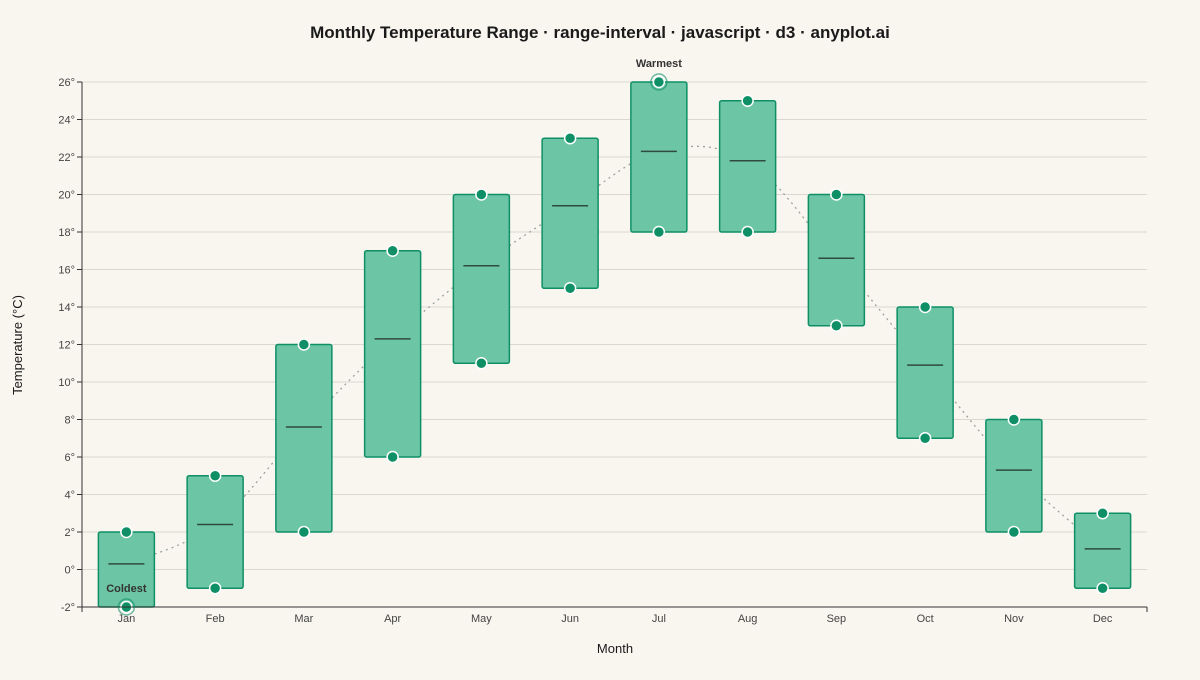 The image size is (1200, 680). What do you see at coordinates (69, 533) in the screenshot?
I see `y-tick-label: 2°` at bounding box center [69, 533].